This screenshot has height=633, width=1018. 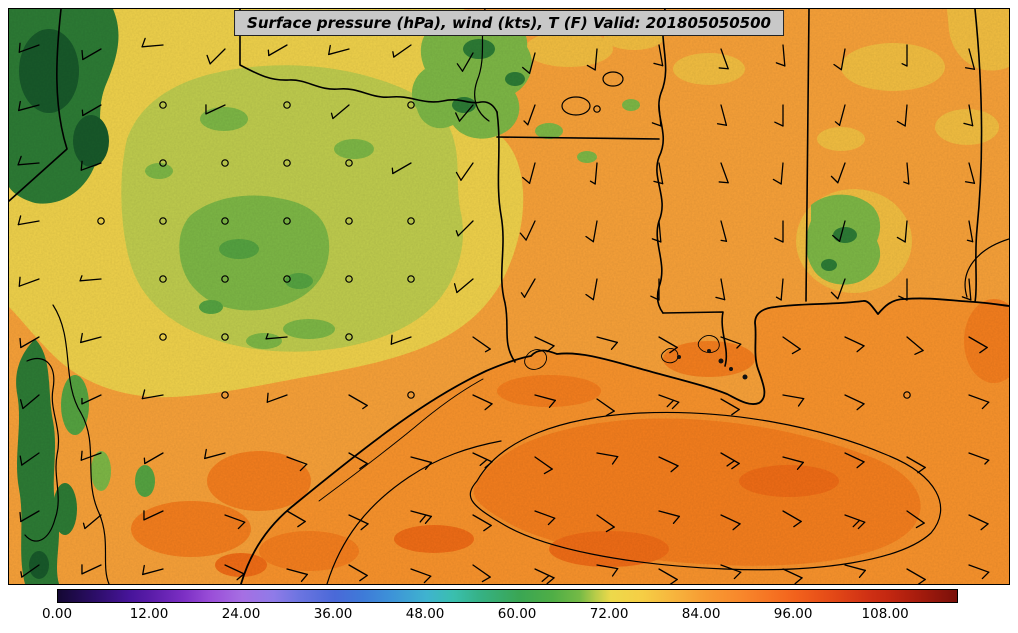 What do you see at coordinates (609, 614) in the screenshot?
I see `colorbar-tick-label: 72.00` at bounding box center [609, 614].